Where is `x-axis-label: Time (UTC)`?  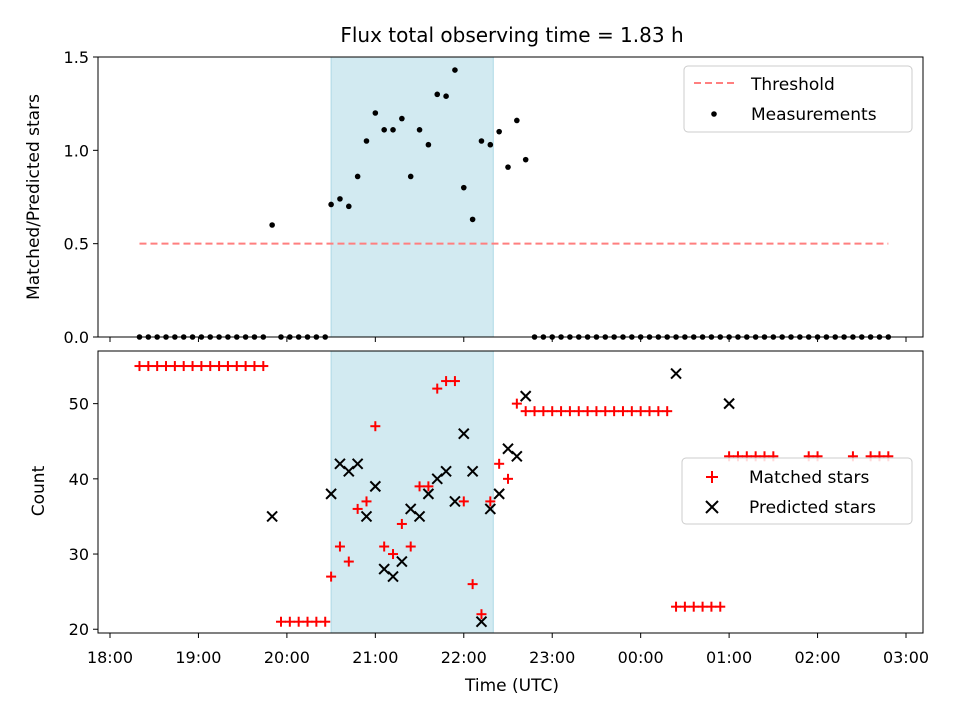 x-axis-label: Time (UTC) is located at coordinates (511, 686).